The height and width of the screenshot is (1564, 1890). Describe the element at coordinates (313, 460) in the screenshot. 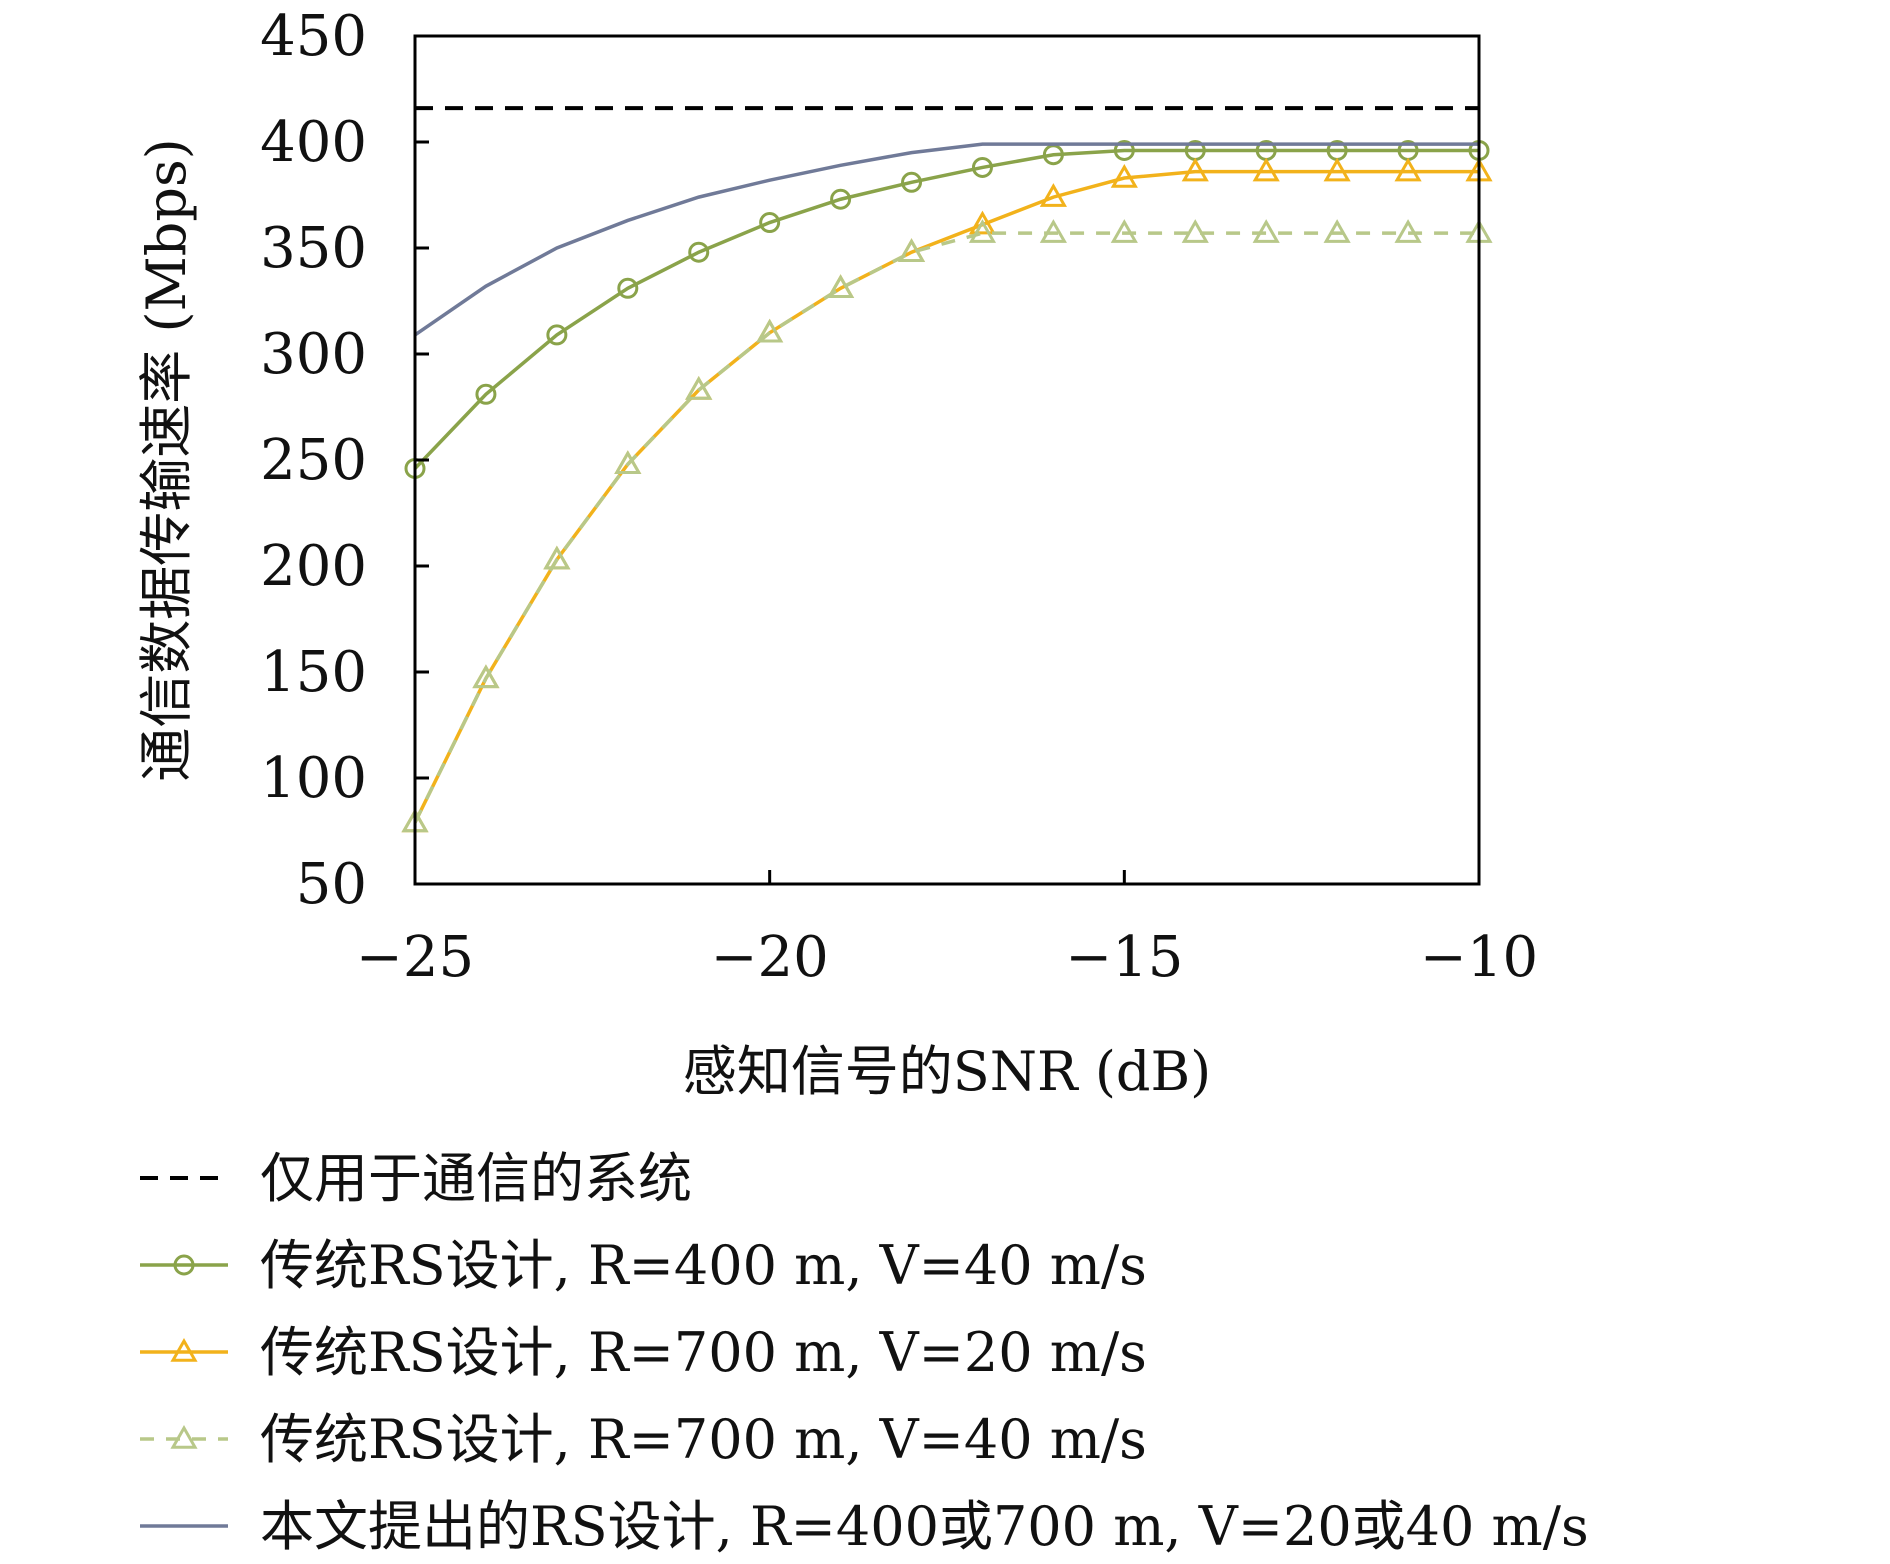

I see `y-tick-label: 250` at that location.